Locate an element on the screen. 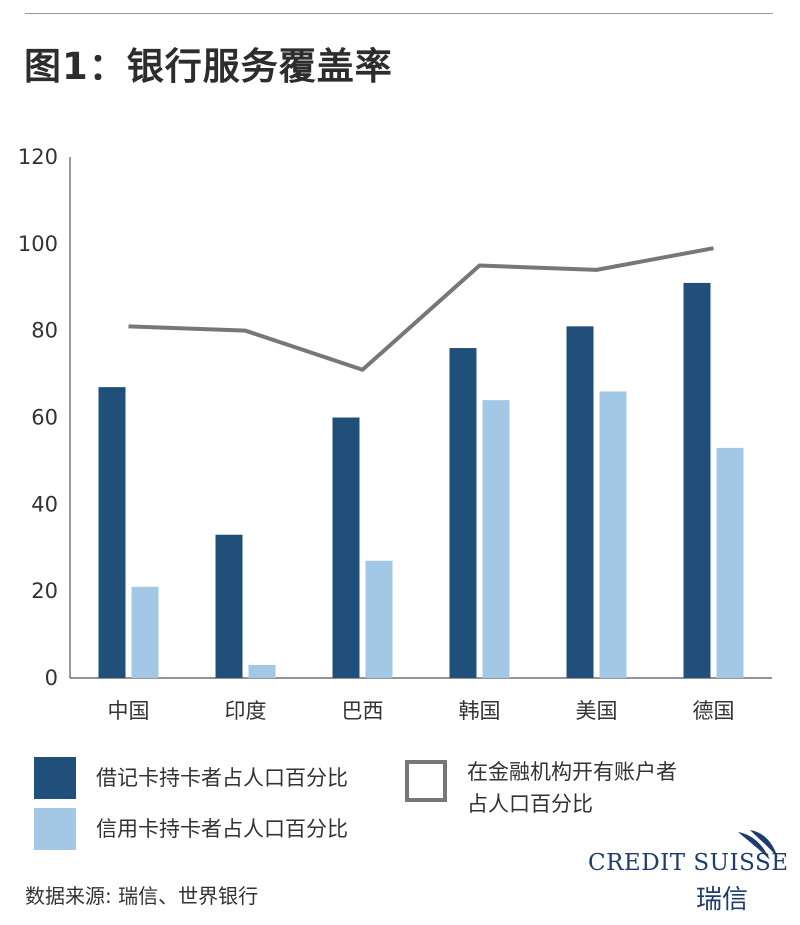 This screenshot has width=800, height=925. legend-label-account-line2: 占人口百分比 is located at coordinates (530, 804).